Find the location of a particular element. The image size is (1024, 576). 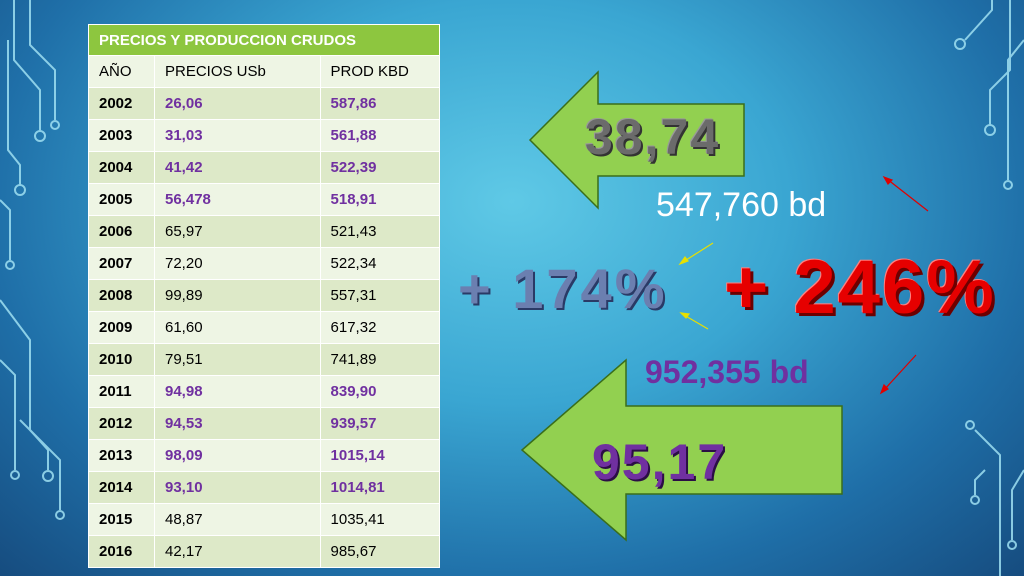

table-row: 2013 98,09 1015,14 is located at coordinates (264, 455).